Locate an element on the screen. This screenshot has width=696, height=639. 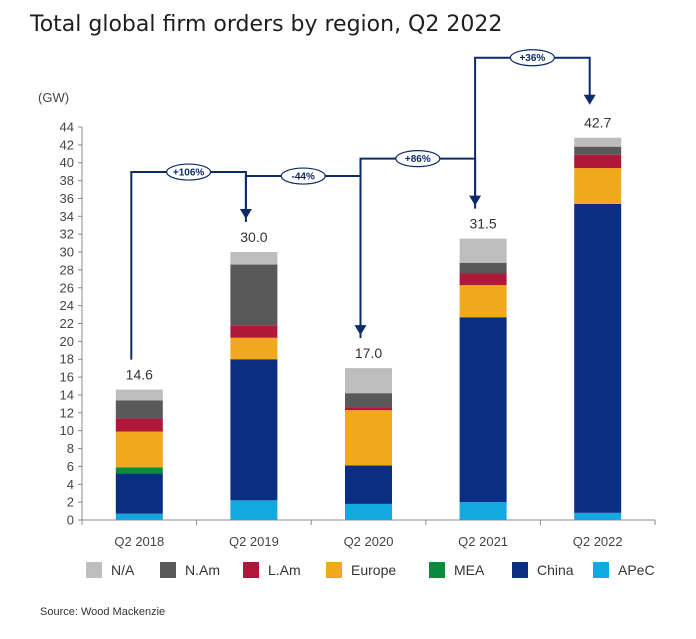
y-axis-unit-label: (GW) is located at coordinates (53, 97).